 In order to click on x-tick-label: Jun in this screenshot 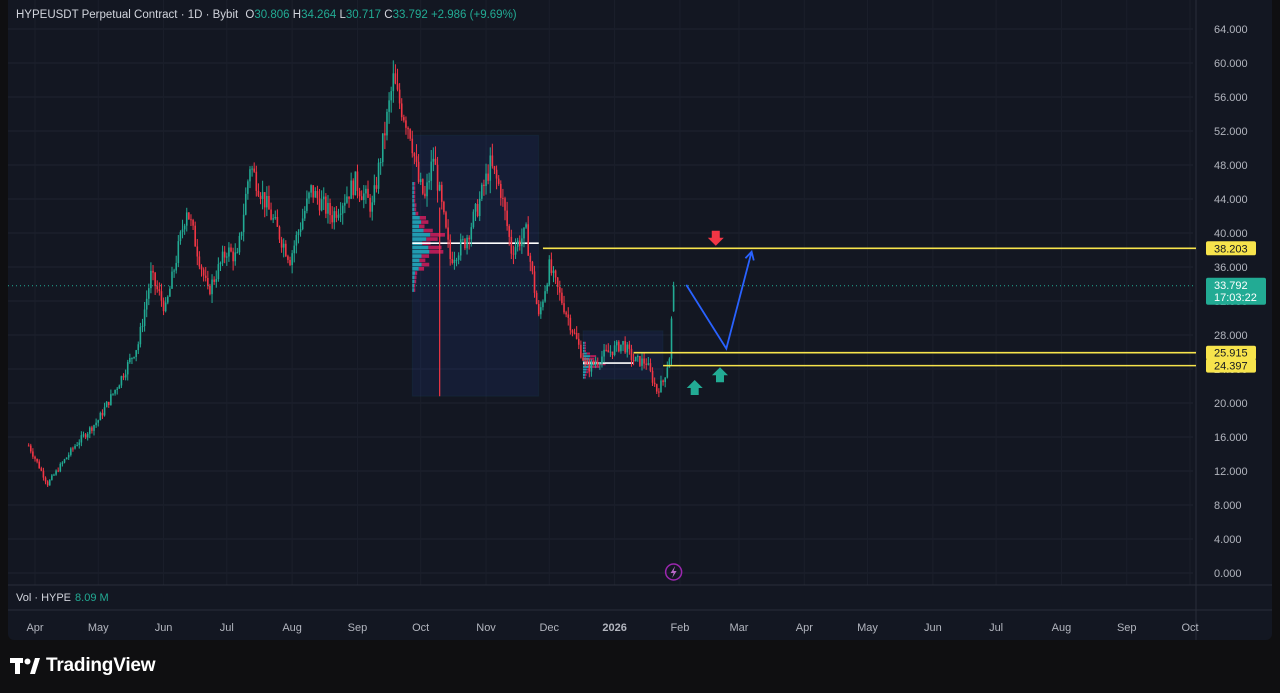, I will do `click(164, 628)`.